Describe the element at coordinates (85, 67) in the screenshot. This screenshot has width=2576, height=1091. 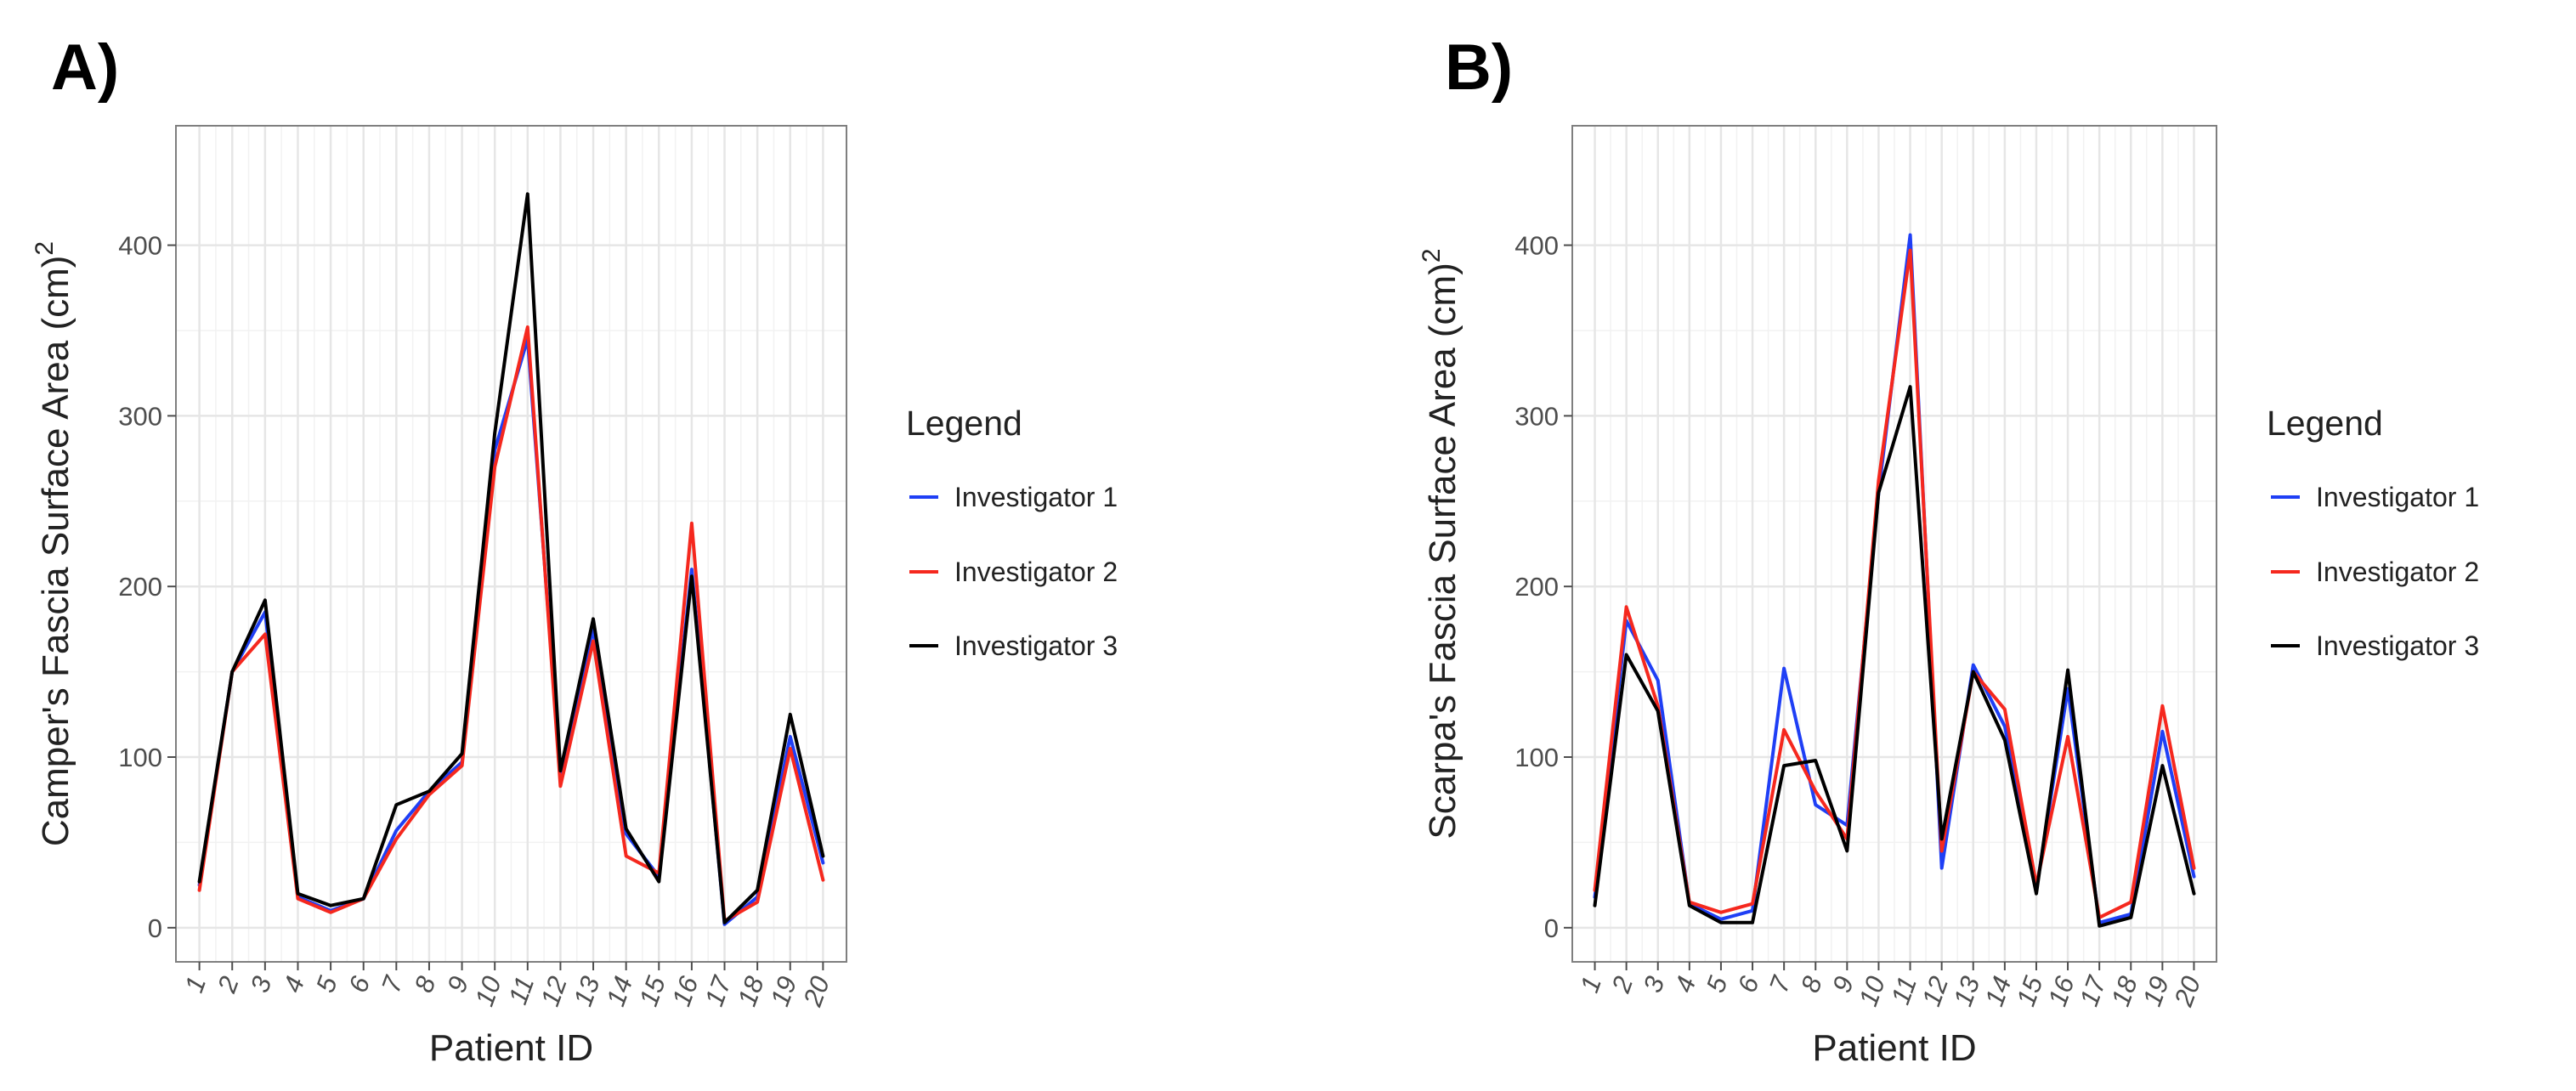
I see `panel-label: A)` at that location.